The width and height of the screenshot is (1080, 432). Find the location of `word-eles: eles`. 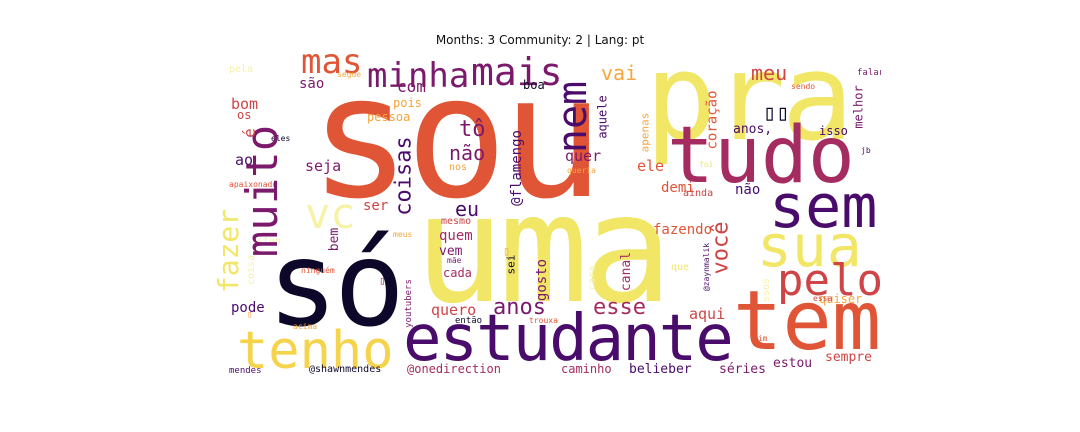

word-eles: eles is located at coordinates (281, 138).